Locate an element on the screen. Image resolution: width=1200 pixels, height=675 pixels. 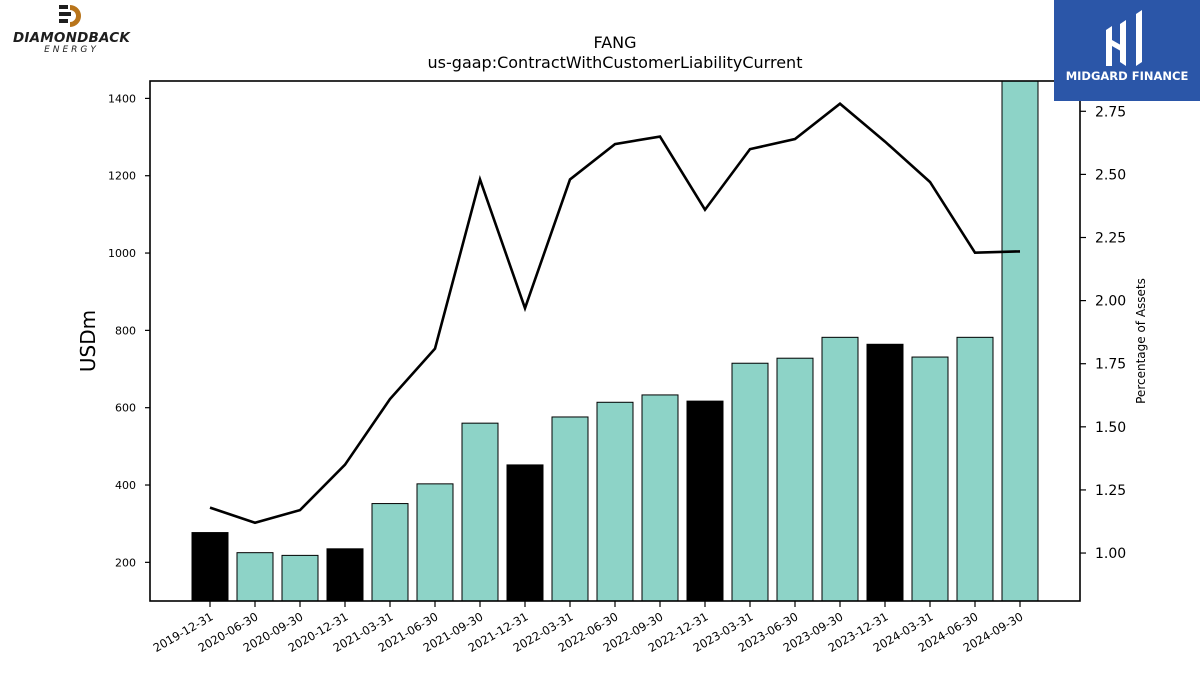
y2-tick-label: 1.25 is located at coordinates (1110, 491).